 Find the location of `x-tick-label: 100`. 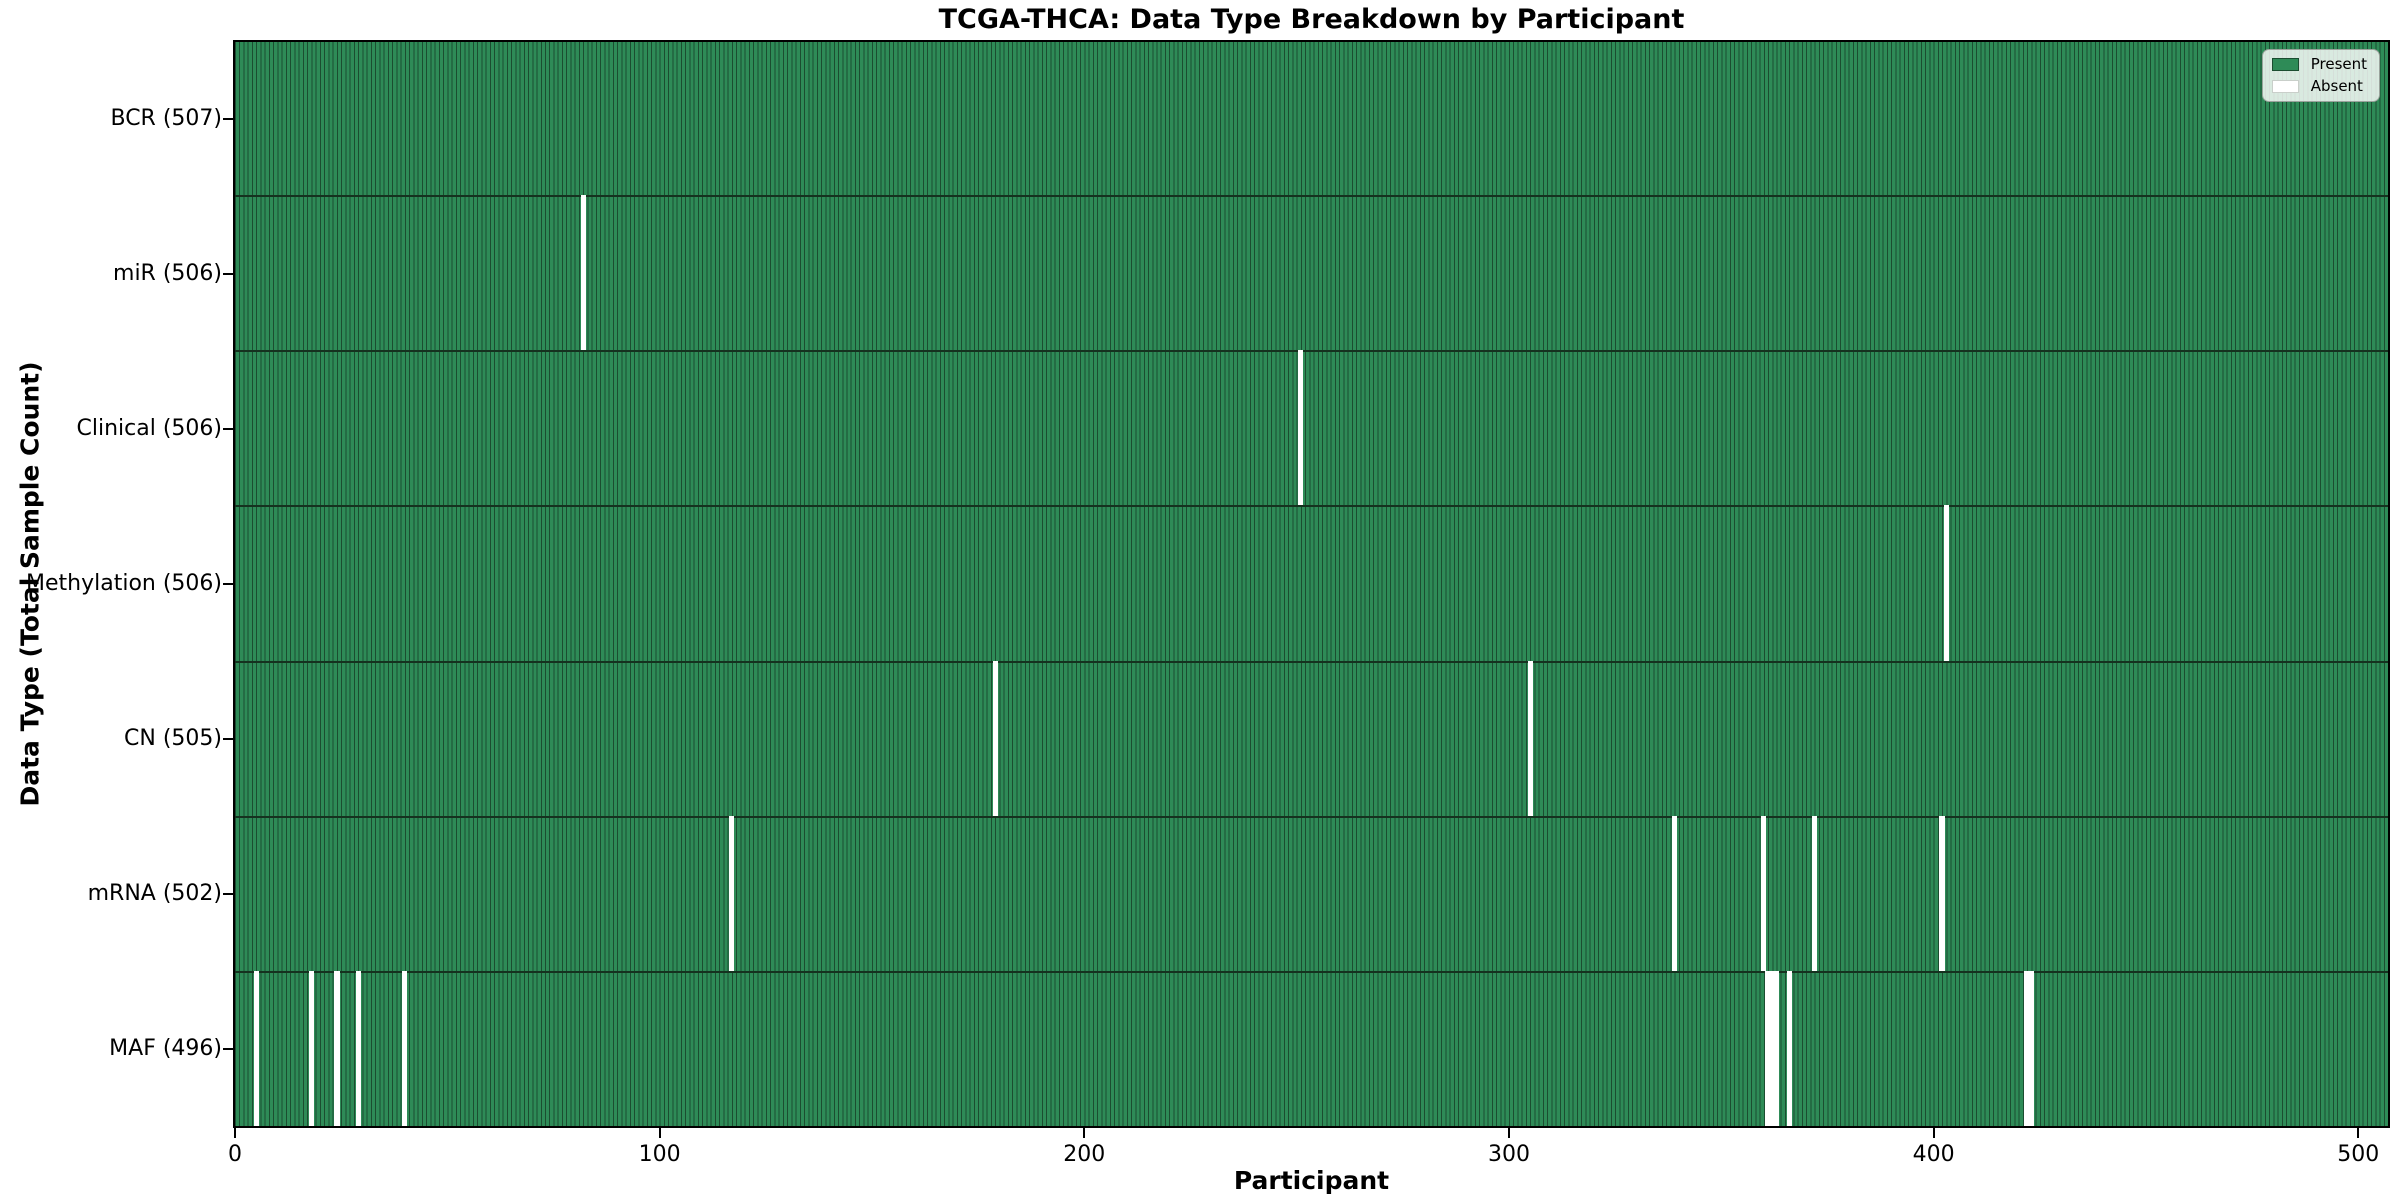

x-tick-label: 100 is located at coordinates (659, 1154).